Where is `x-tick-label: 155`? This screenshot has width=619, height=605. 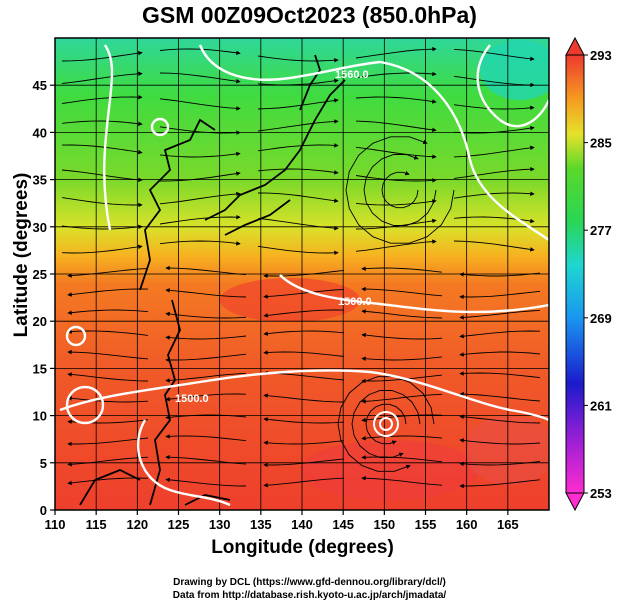 x-tick-label: 155 is located at coordinates (426, 524).